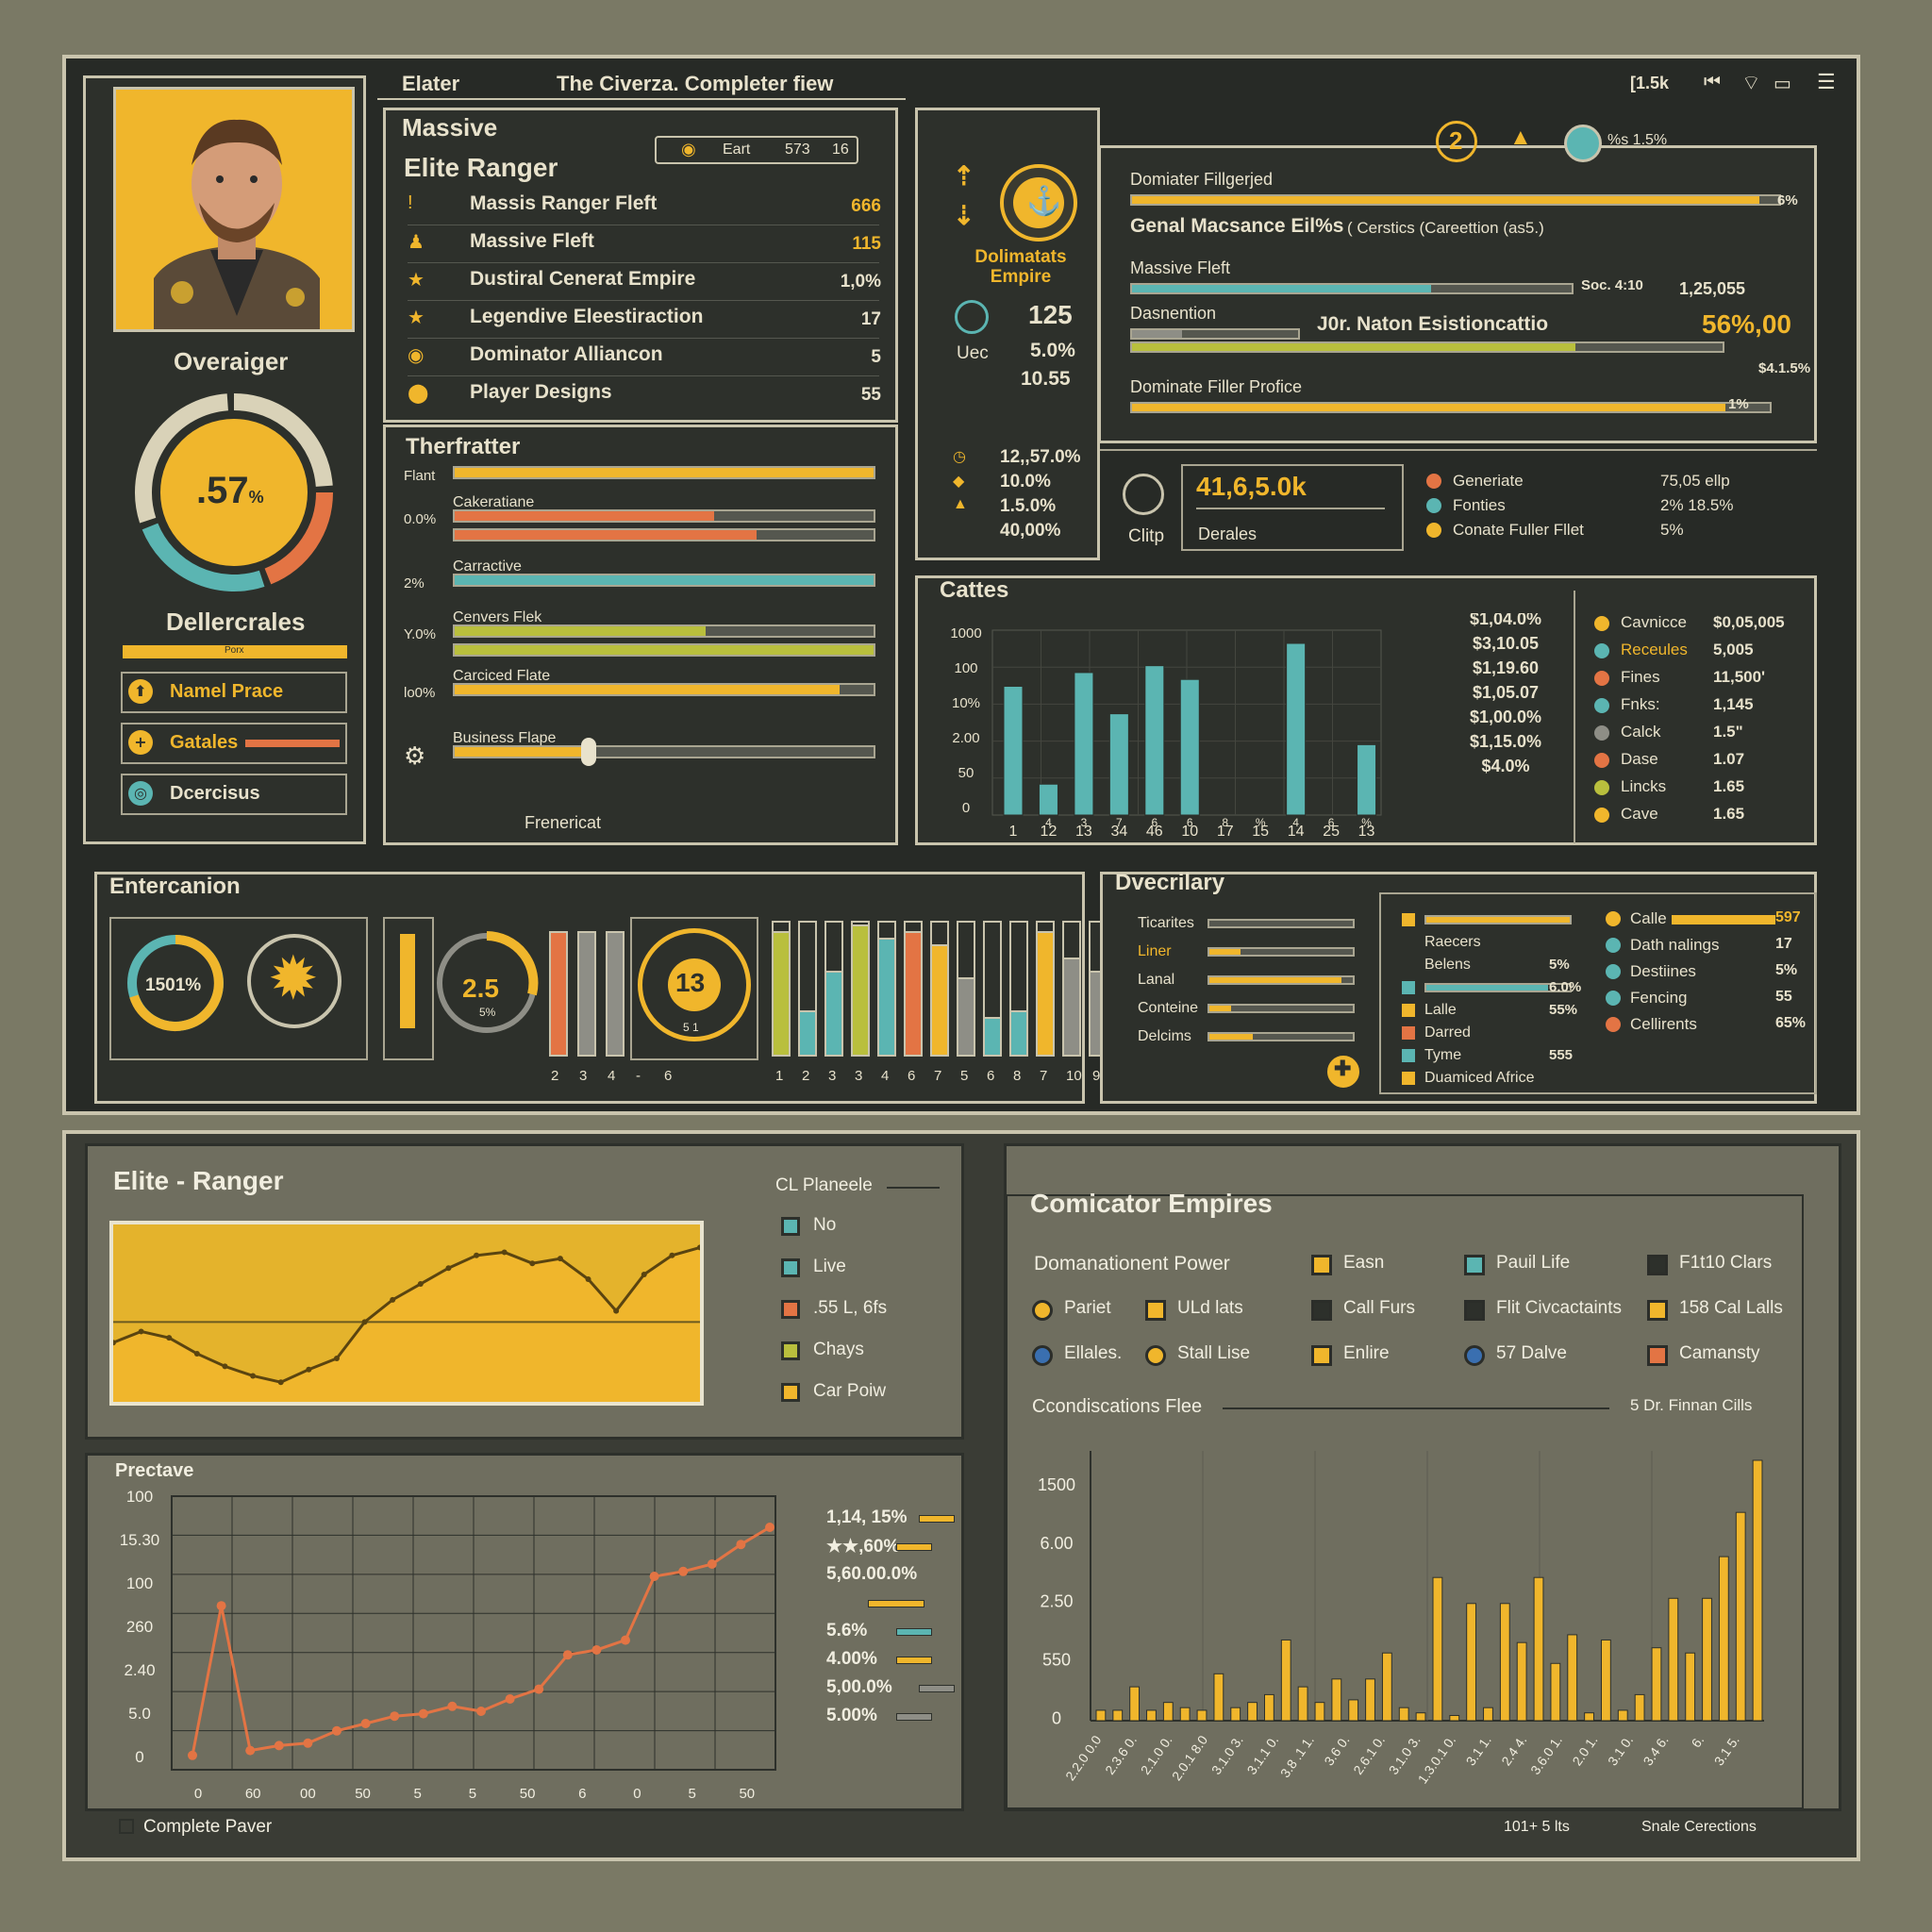  What do you see at coordinates (1479, 1078) in the screenshot?
I see `mid-label: Duamiced Africe` at bounding box center [1479, 1078].